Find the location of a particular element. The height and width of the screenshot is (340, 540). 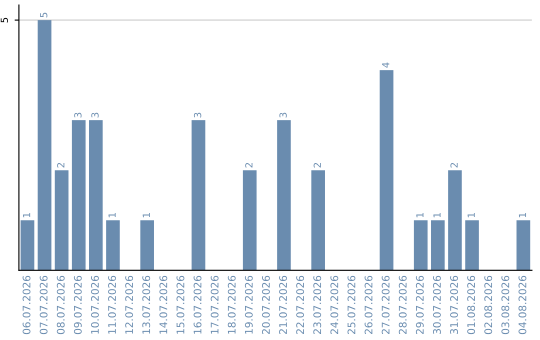

data-label: 5 is located at coordinates (44, 15).